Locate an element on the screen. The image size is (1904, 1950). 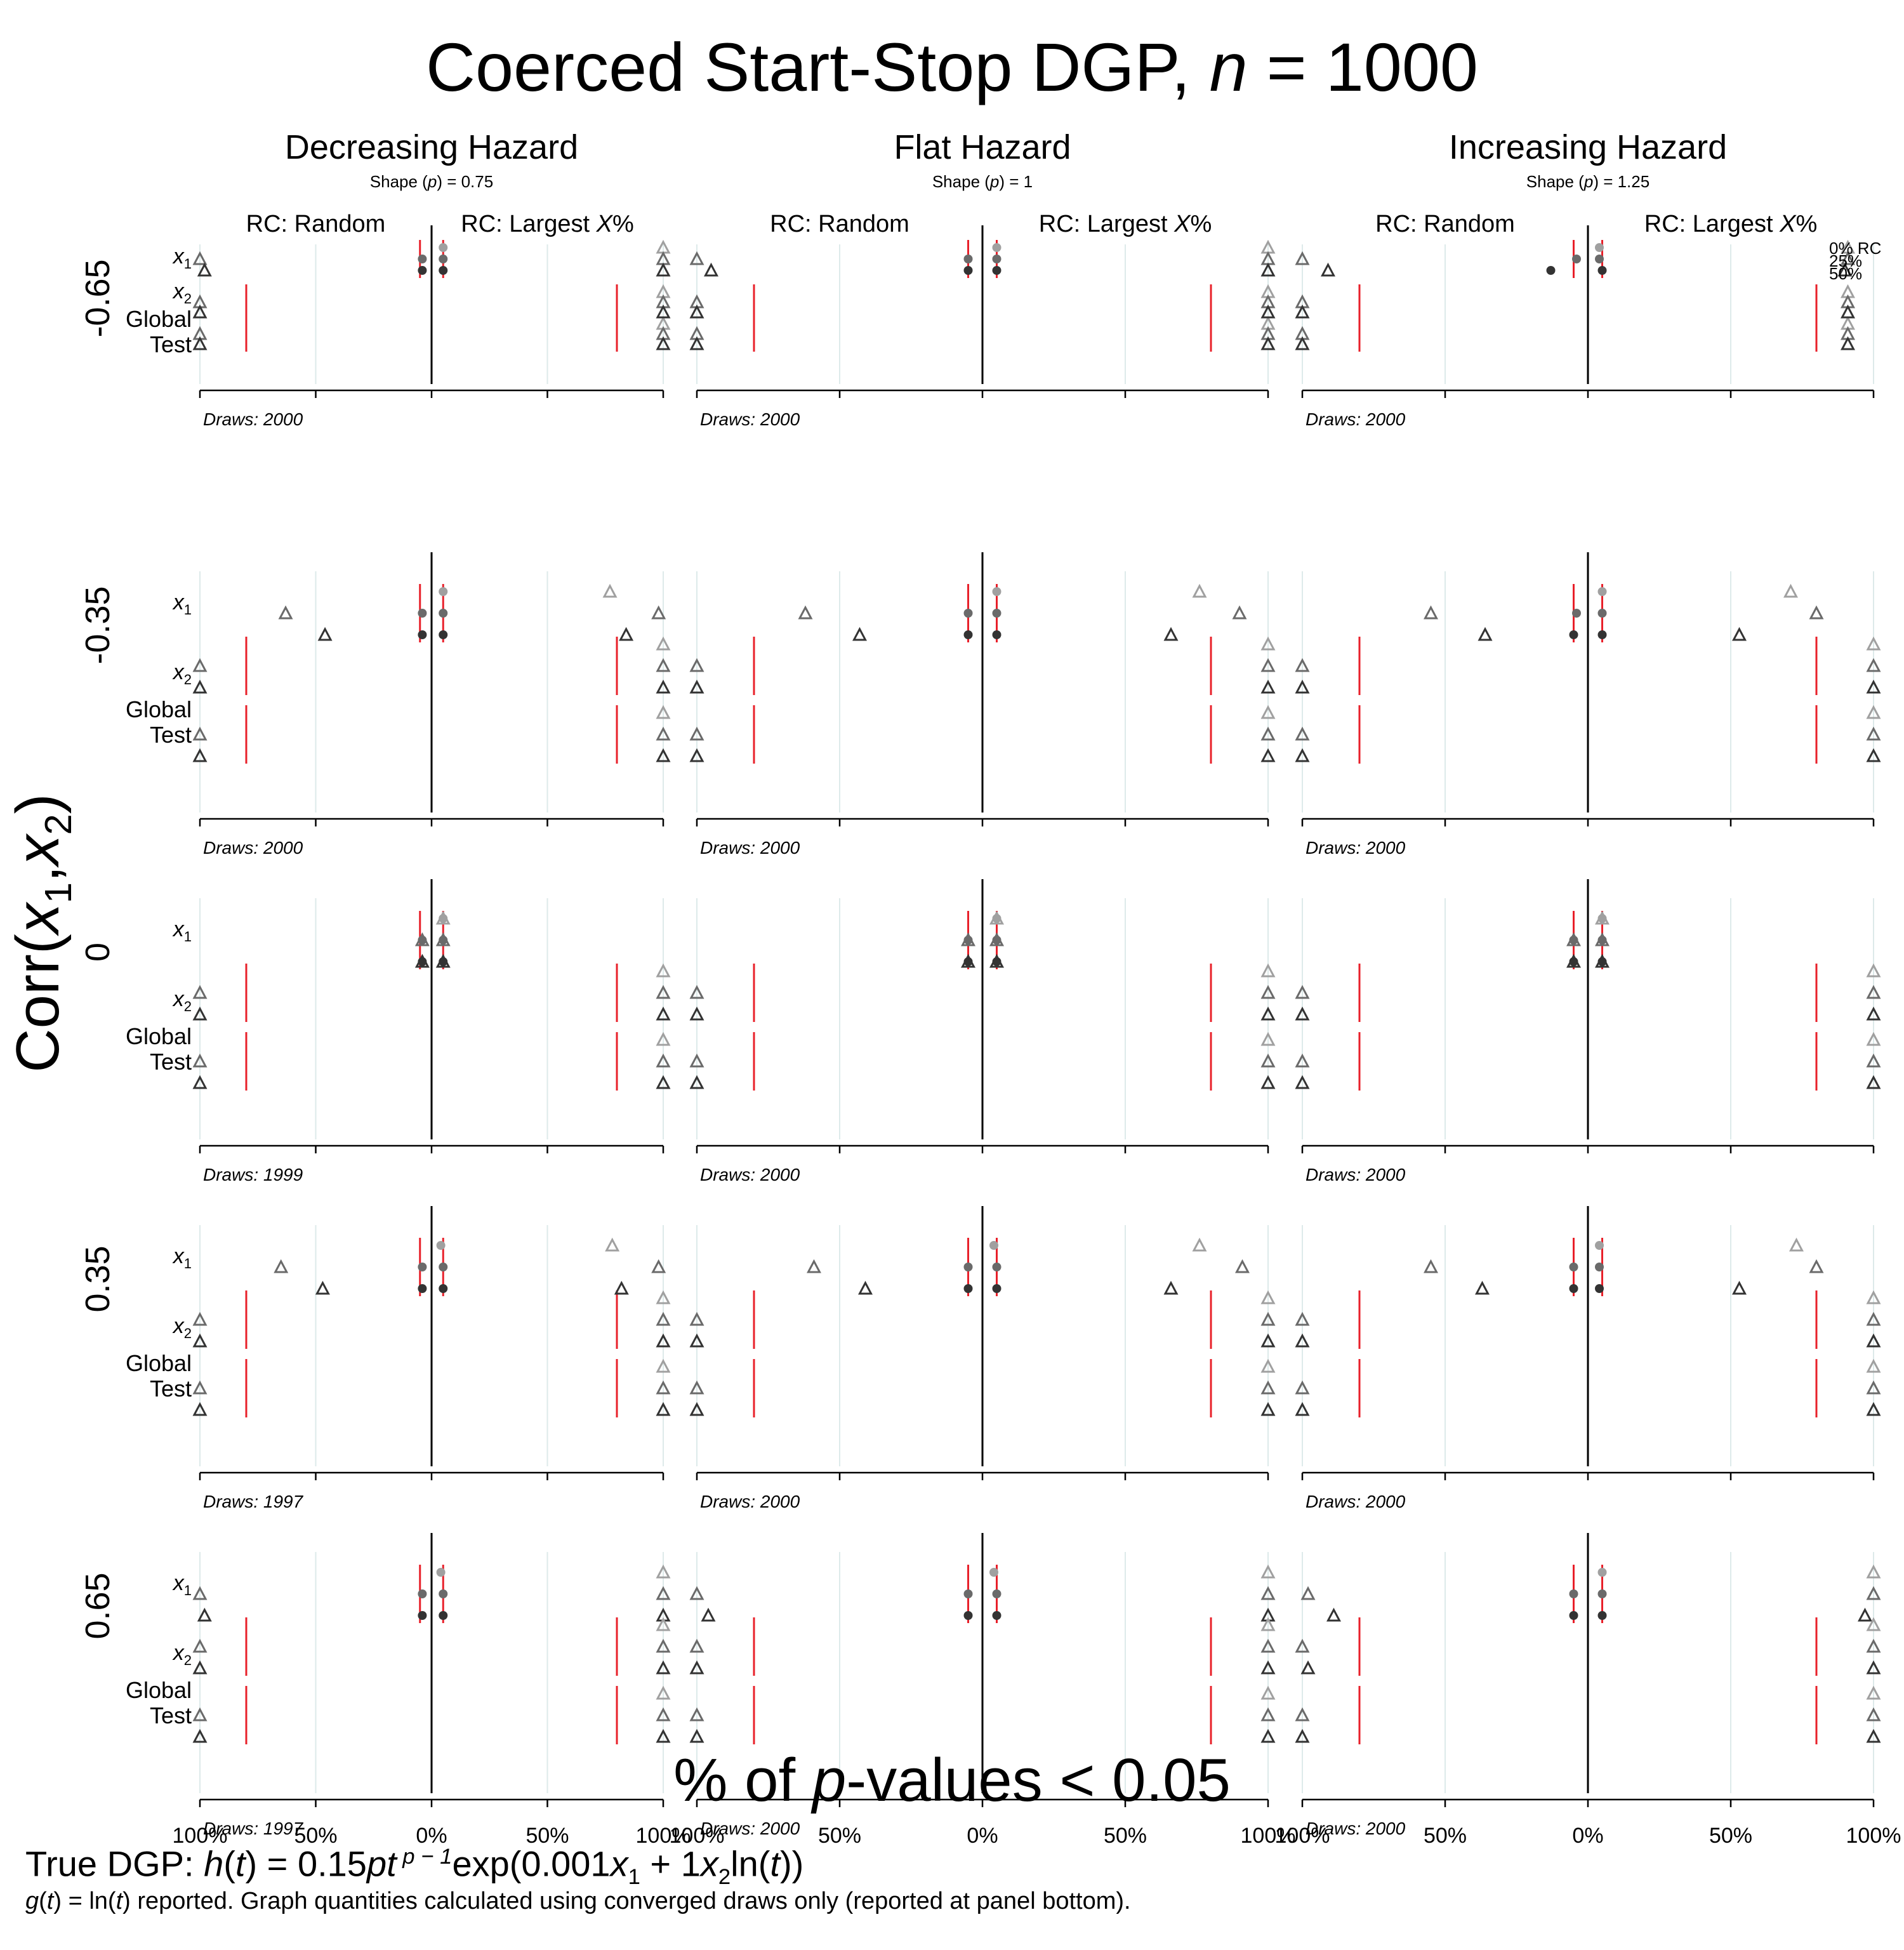
draws-label: Draws: 1997 is located at coordinates (254, 1828).